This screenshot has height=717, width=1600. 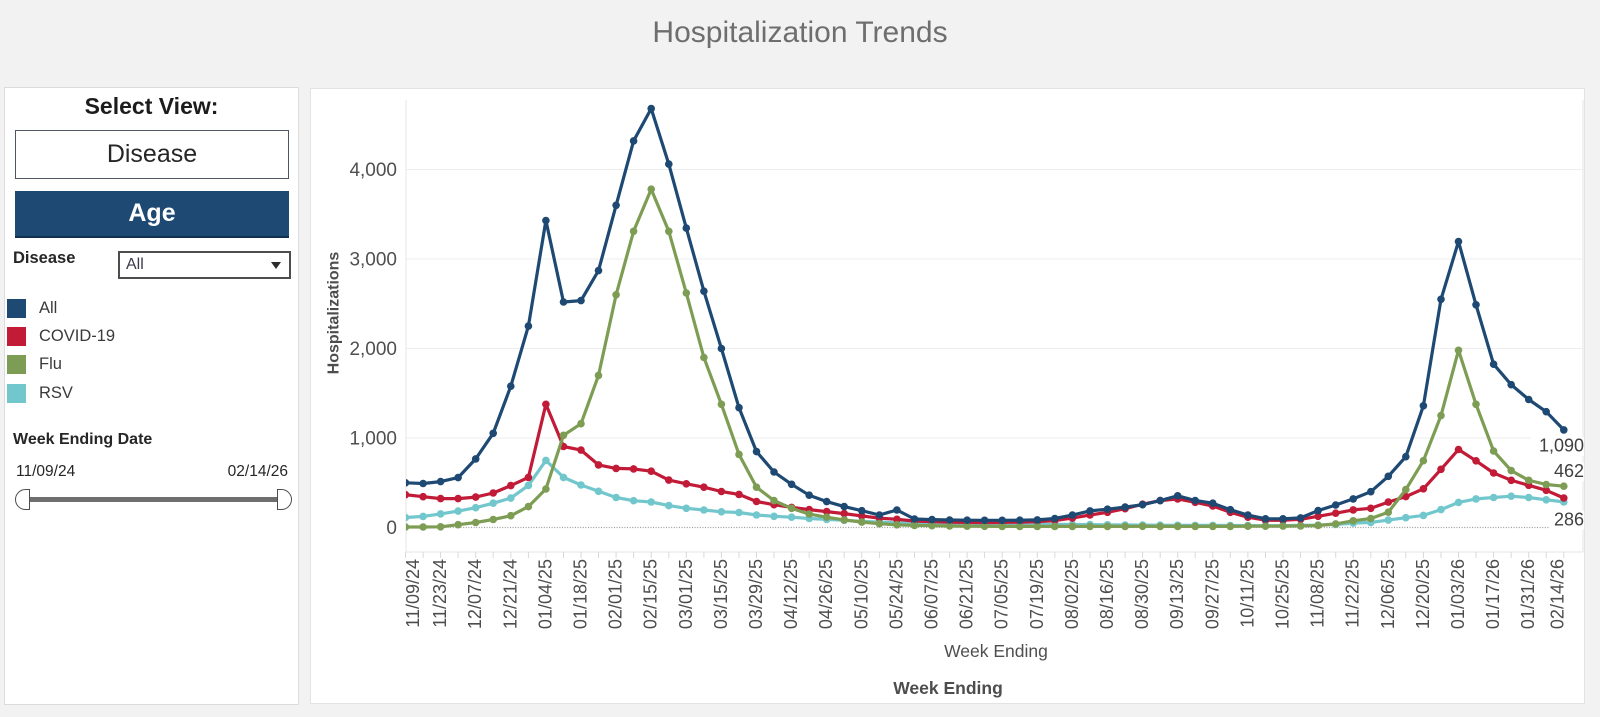 What do you see at coordinates (1002, 594) in the screenshot?
I see `svg-text: 07/05/25` at bounding box center [1002, 594].